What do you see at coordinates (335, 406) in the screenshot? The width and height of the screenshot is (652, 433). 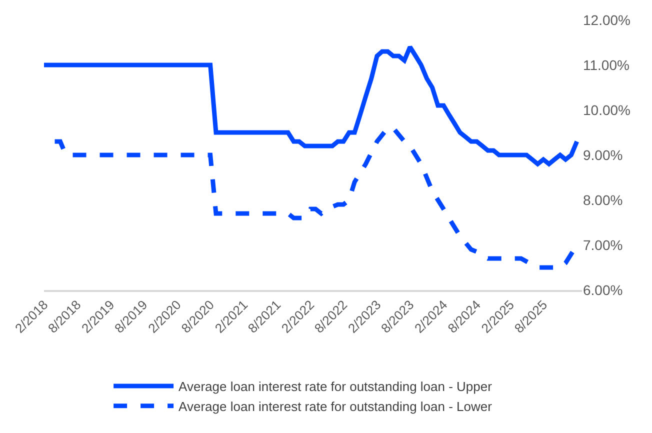 I see `legend-label: Average loan interest rate for outstanding loan - Lower` at bounding box center [335, 406].